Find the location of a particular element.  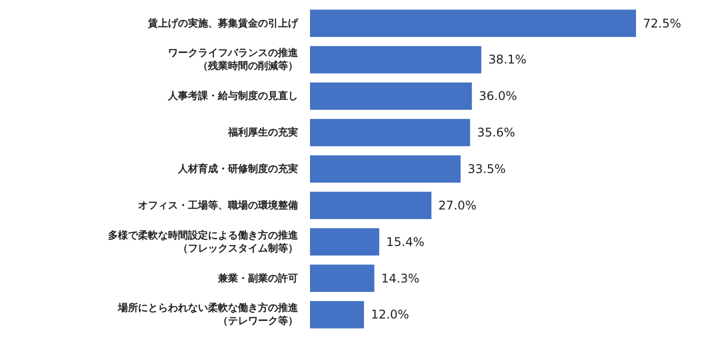

data-label: 14.3% is located at coordinates (400, 278).